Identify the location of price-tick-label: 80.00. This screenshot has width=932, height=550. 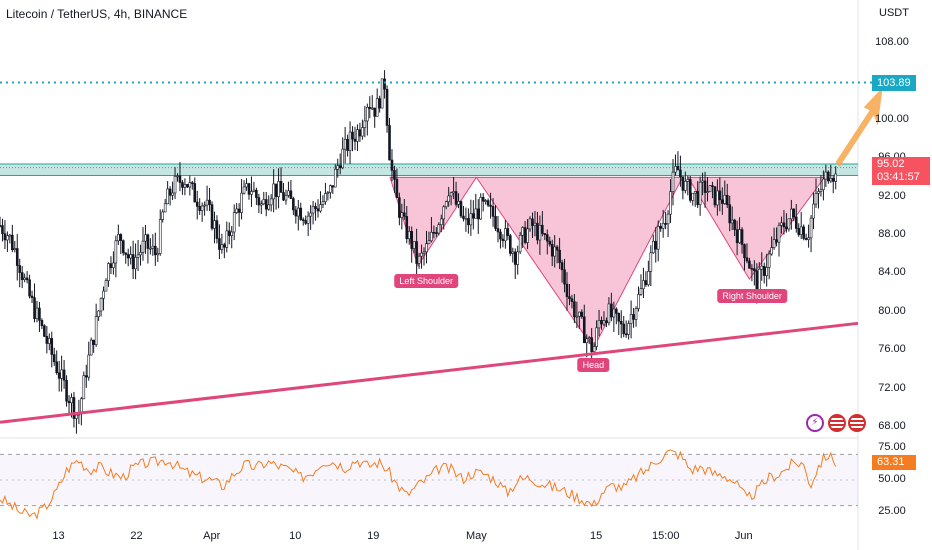
(892, 310).